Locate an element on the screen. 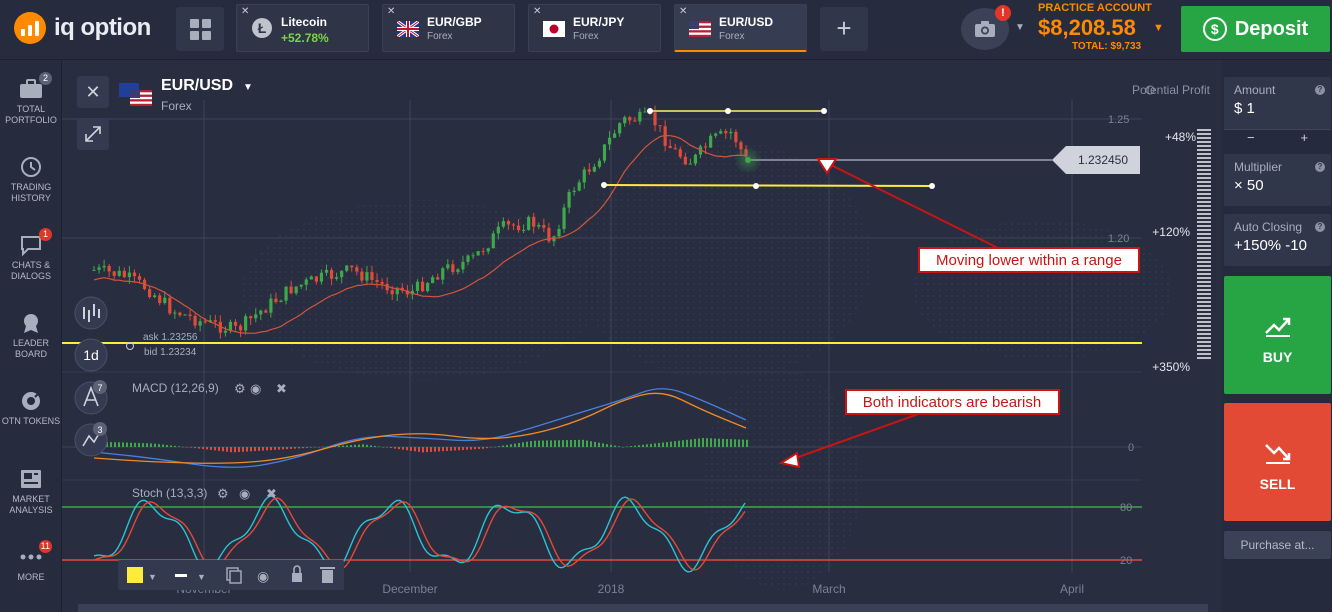  multiplier-field: Multiplier ? × 50 is located at coordinates (1277, 180).